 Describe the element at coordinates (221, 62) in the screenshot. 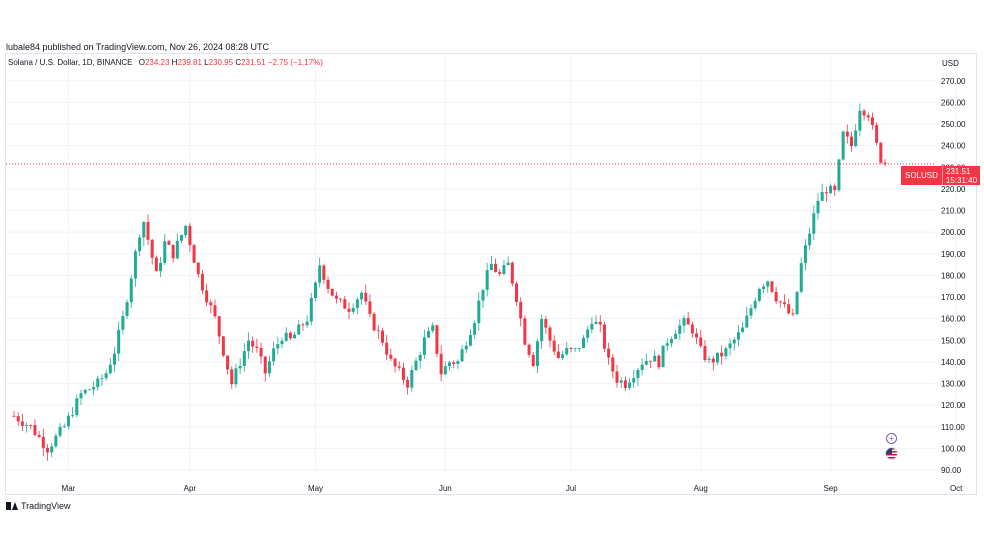

I see `low-value: 230.95` at that location.